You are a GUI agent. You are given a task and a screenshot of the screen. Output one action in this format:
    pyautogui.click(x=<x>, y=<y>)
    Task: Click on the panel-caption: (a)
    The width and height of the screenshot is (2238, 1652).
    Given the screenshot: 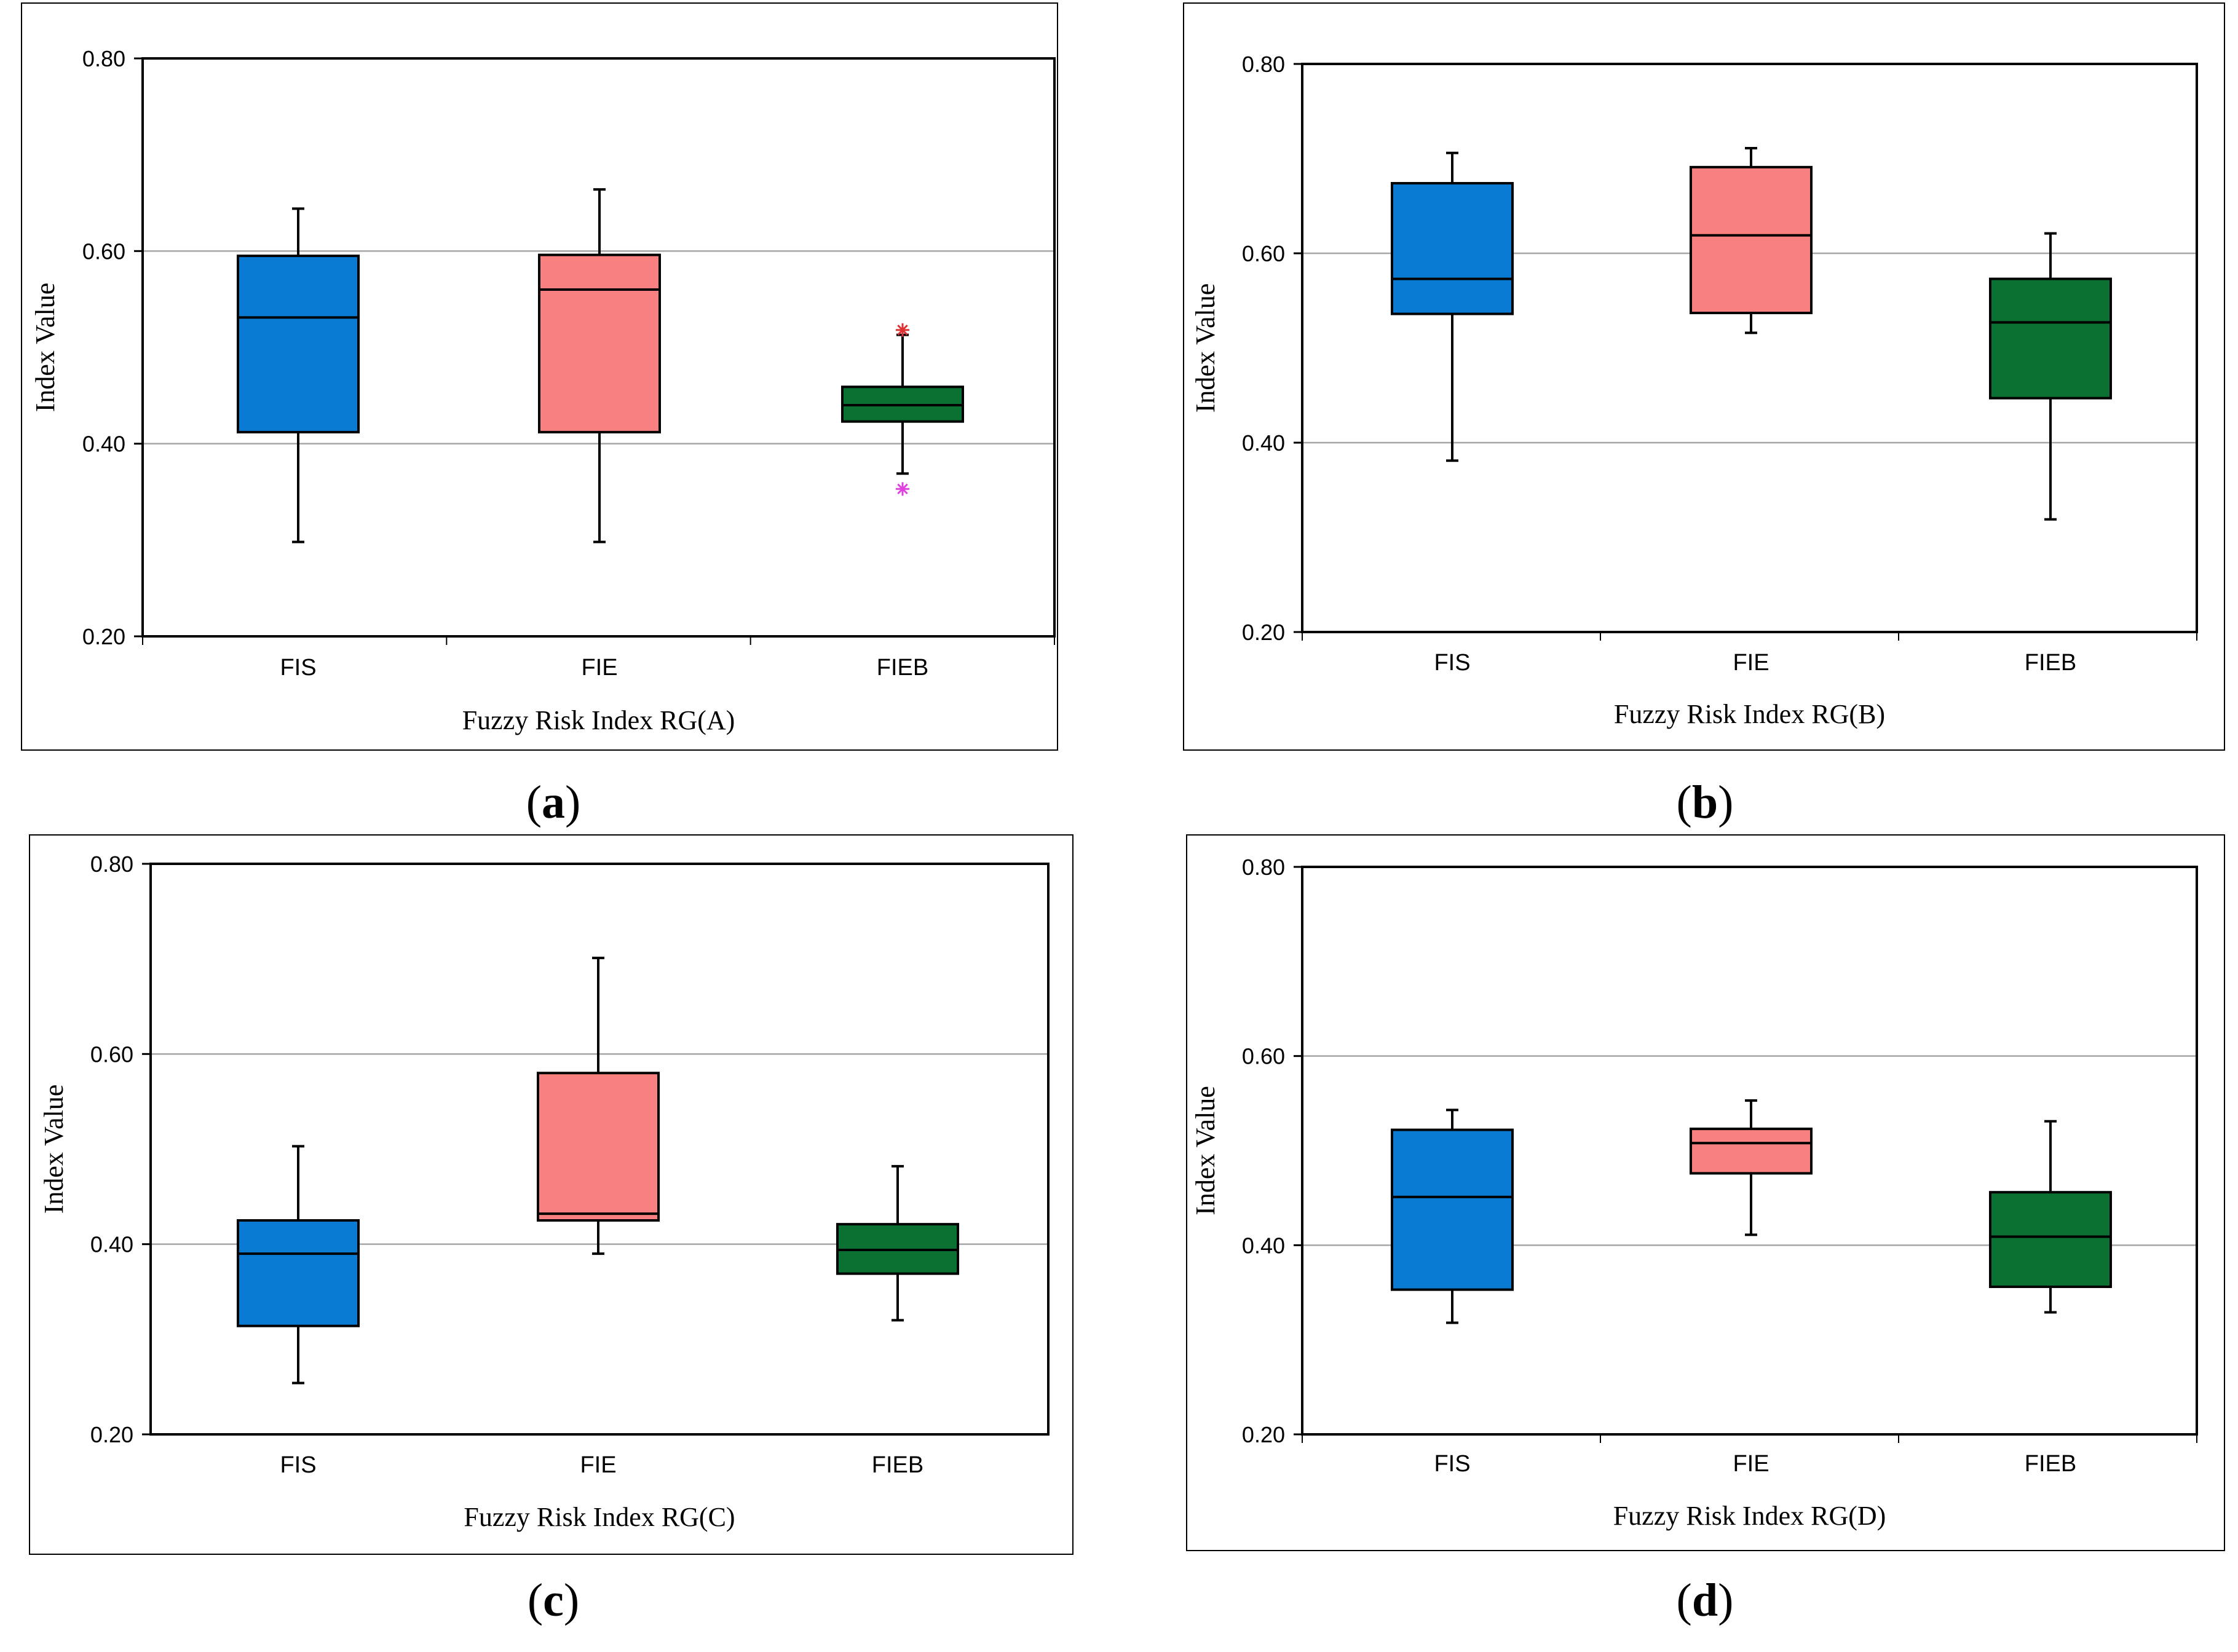 What is the action you would take?
    pyautogui.click(x=554, y=802)
    